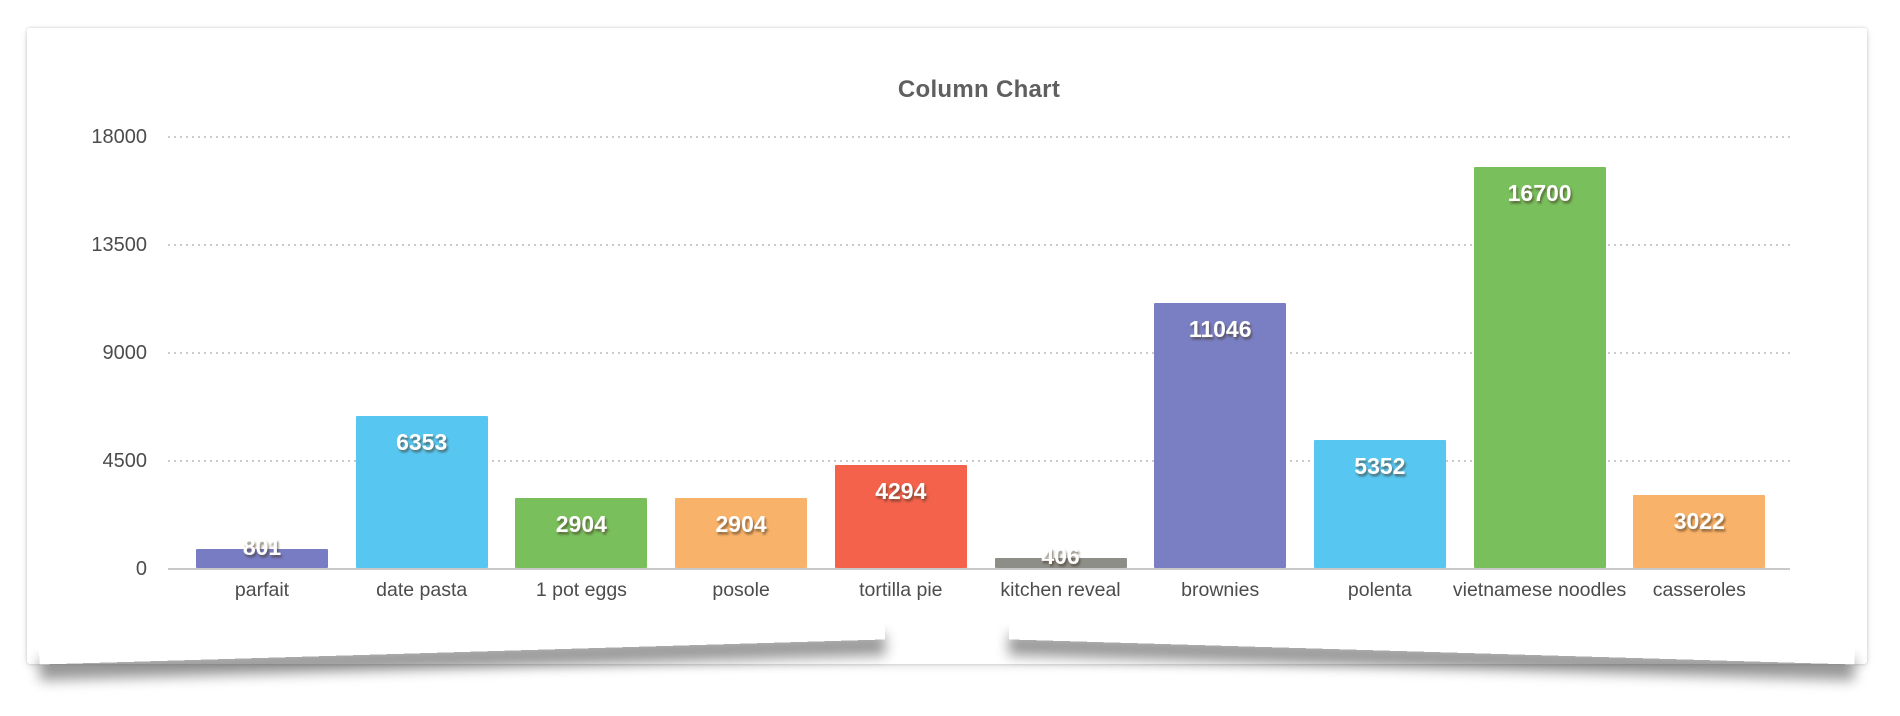  I want to click on bar-value-label: 4294, so click(901, 490).